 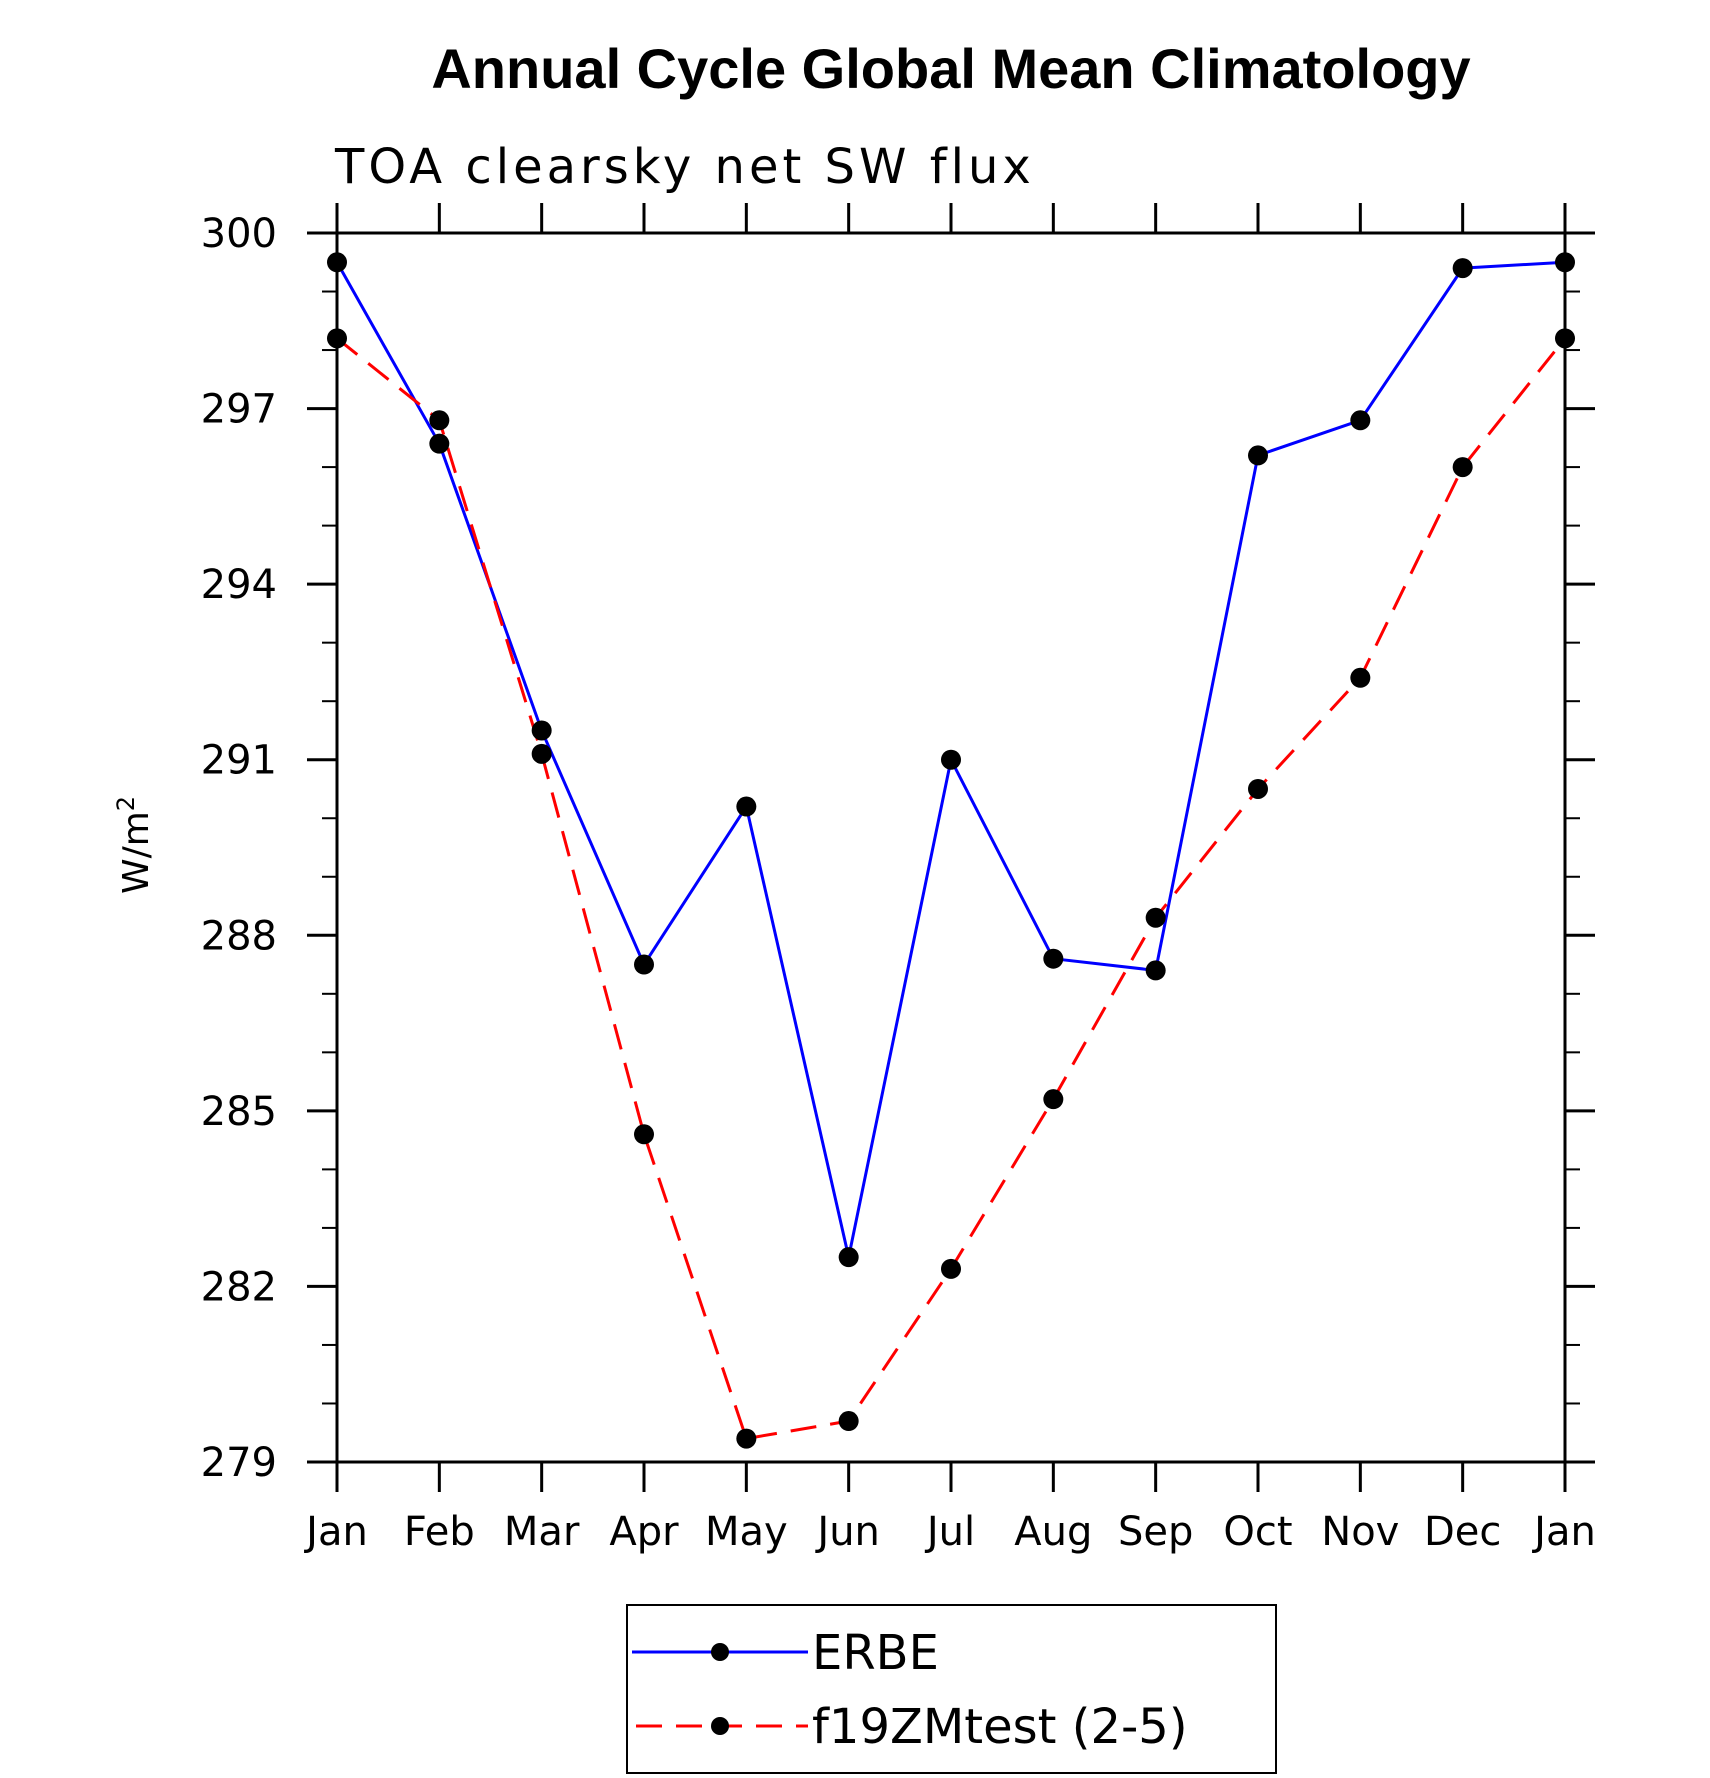 What do you see at coordinates (239, 585) in the screenshot?
I see `y-tick-label: 294` at bounding box center [239, 585].